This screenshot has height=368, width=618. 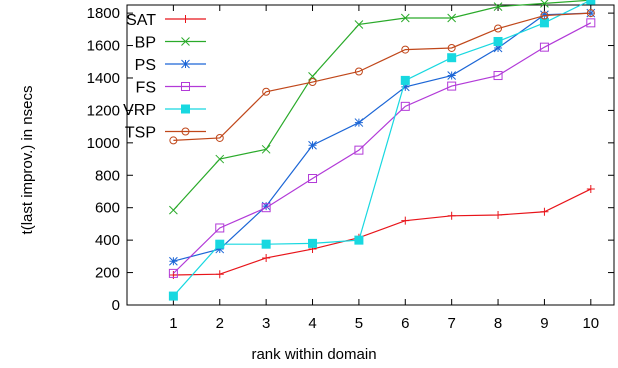 I want to click on legend-item-tsp: TSP, so click(x=165, y=133).